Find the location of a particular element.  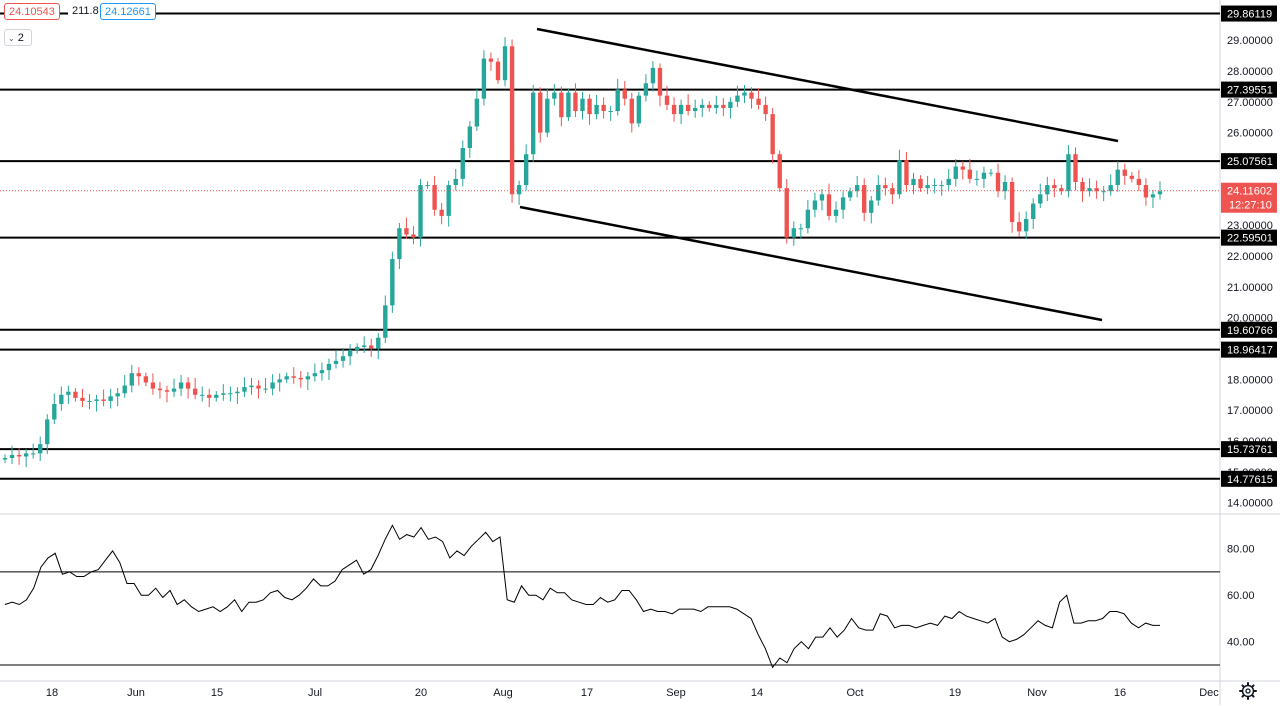

time-tick-label: Nov is located at coordinates (1037, 693).